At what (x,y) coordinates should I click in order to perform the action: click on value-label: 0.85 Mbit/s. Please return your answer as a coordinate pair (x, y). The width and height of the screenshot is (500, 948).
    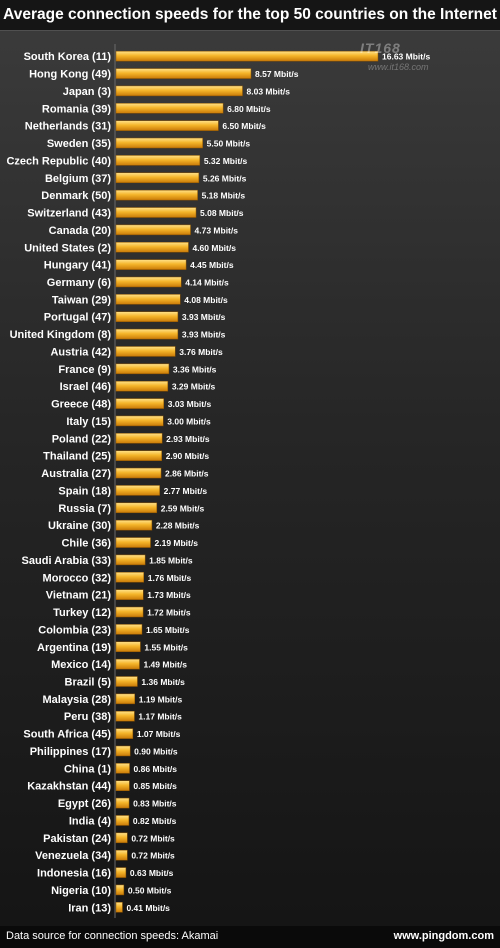
    Looking at the image, I should click on (155, 786).